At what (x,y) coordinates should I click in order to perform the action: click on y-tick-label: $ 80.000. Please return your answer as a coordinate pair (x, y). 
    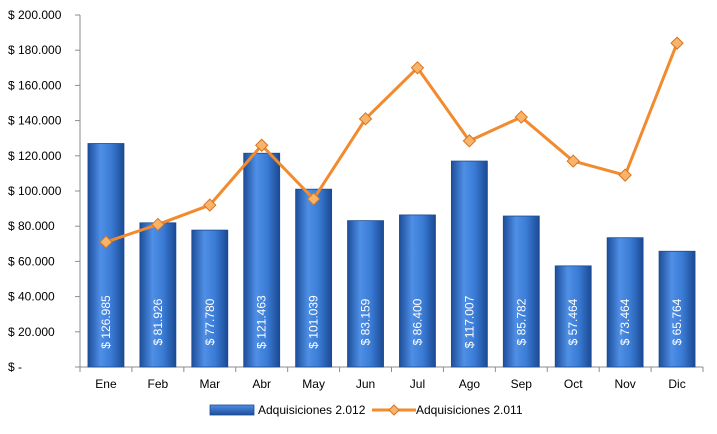
    Looking at the image, I should click on (31, 226).